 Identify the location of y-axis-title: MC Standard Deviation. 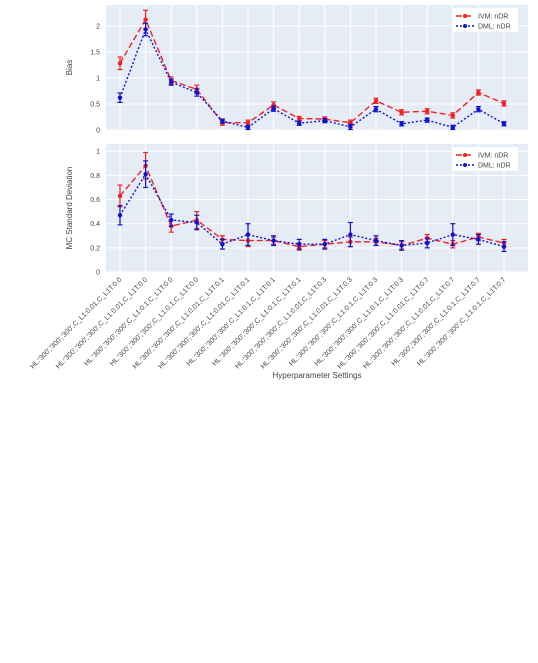
(69, 208).